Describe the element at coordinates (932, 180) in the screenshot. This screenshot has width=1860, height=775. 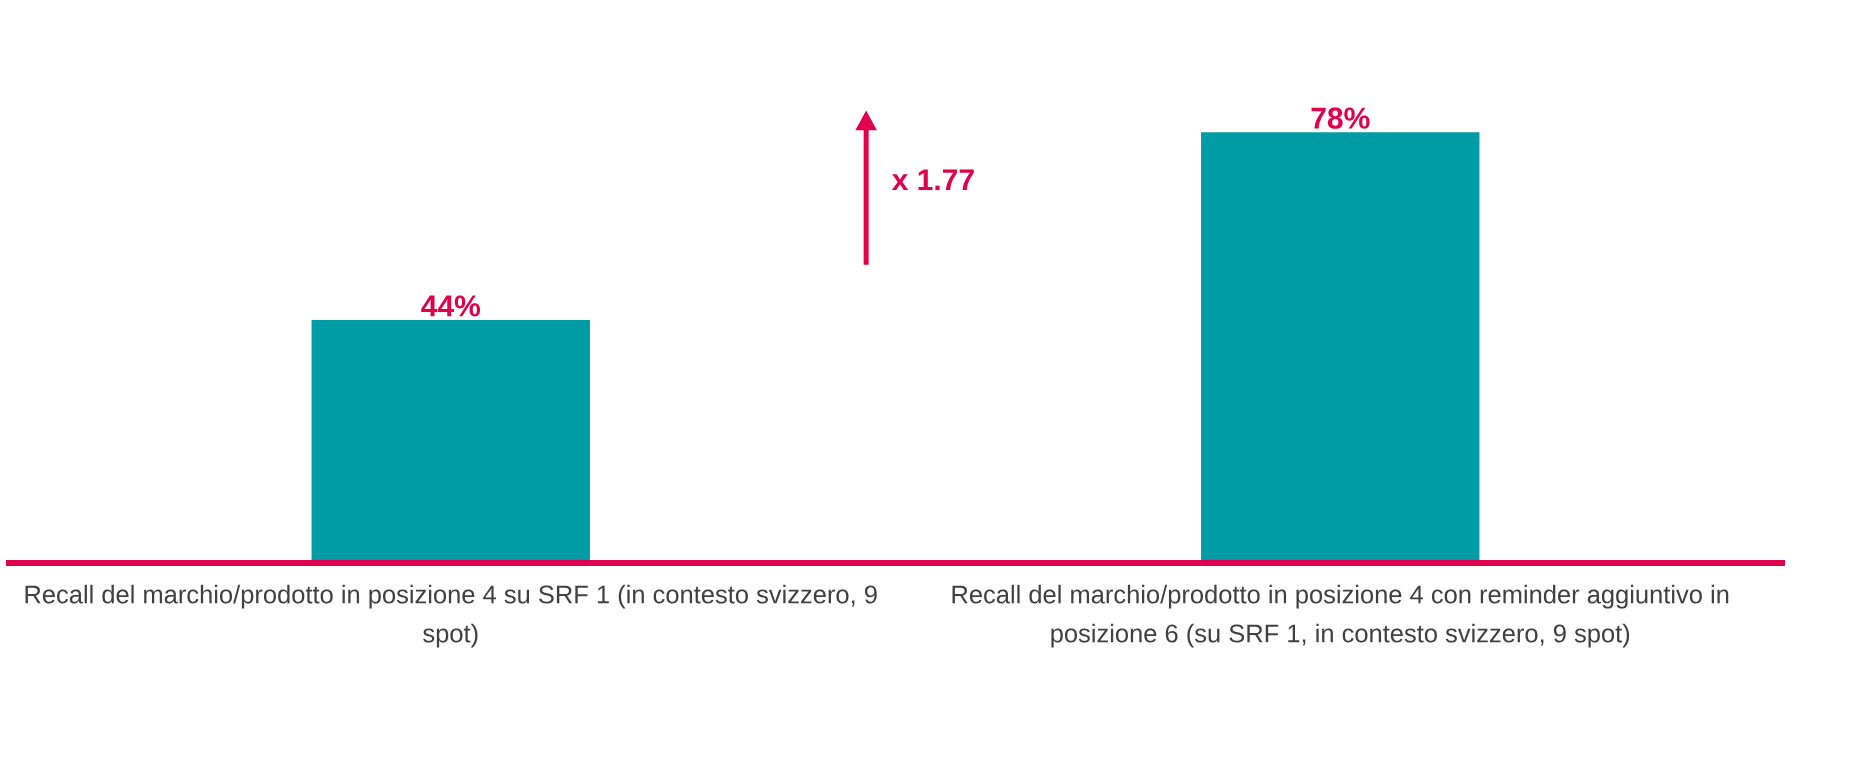
I see `annotation: x 1.77` at that location.